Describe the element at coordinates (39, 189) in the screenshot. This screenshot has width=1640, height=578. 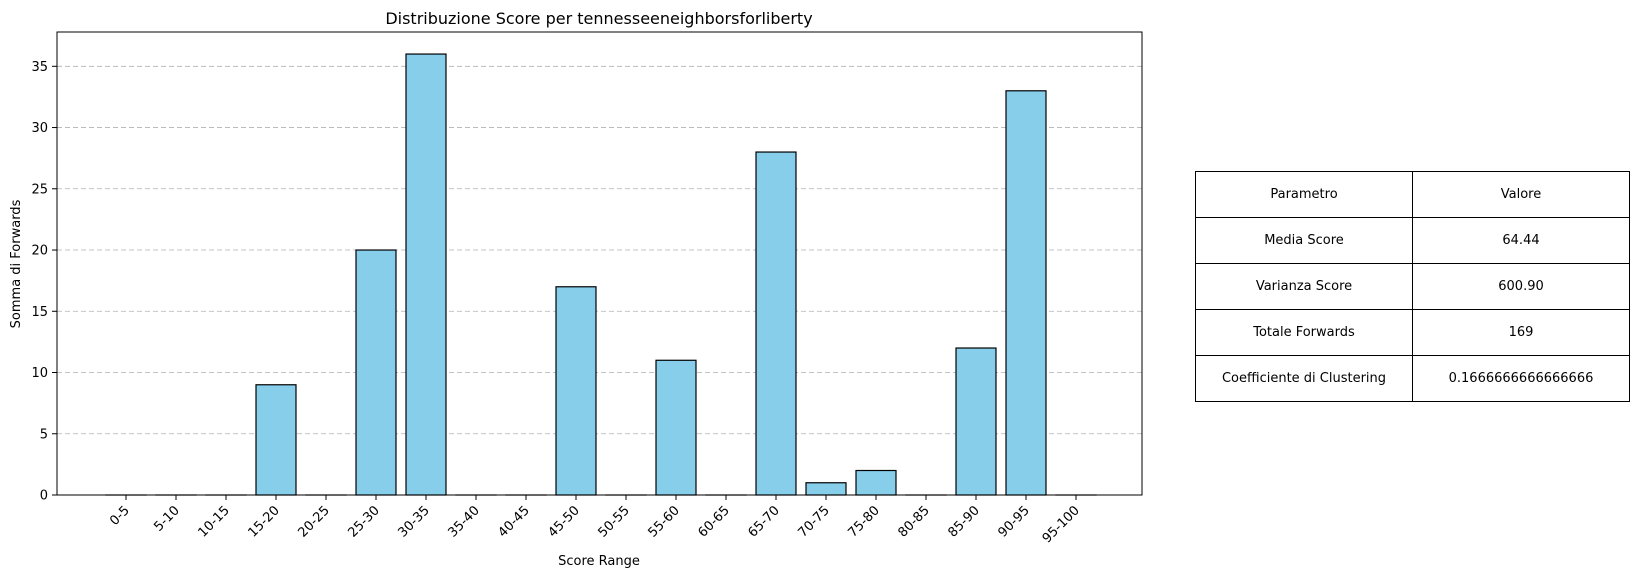
I see `y-tick-label: 25` at that location.